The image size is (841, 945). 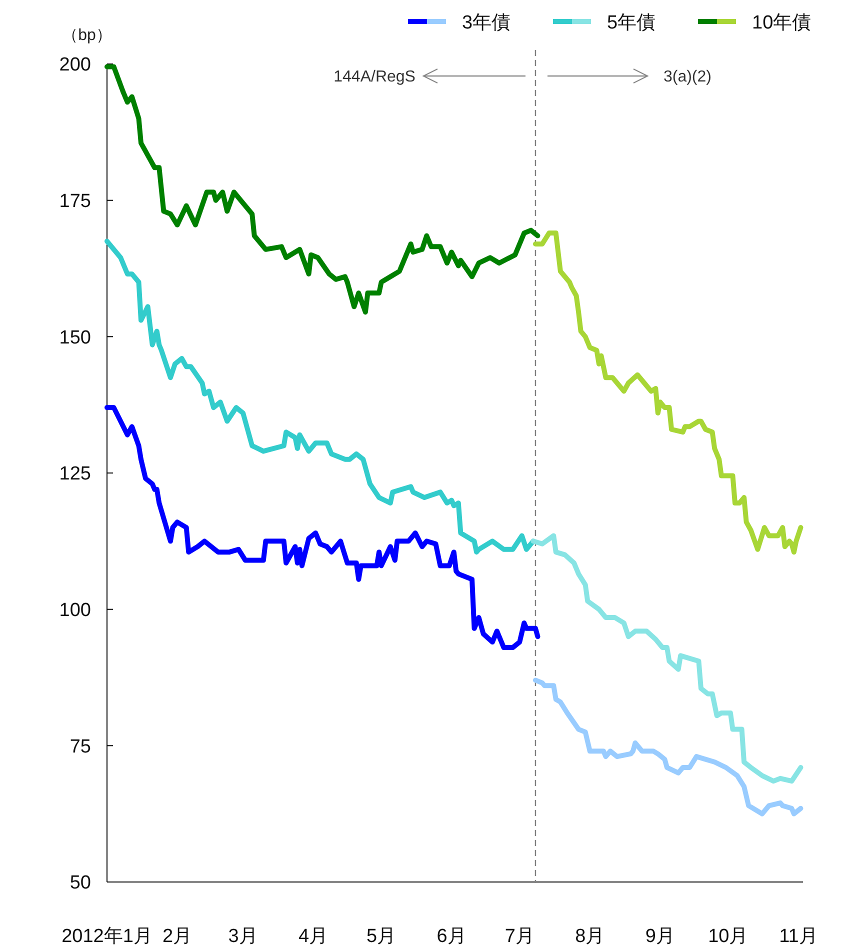 What do you see at coordinates (243, 935) in the screenshot?
I see `x-tick-label: 3月` at bounding box center [243, 935].